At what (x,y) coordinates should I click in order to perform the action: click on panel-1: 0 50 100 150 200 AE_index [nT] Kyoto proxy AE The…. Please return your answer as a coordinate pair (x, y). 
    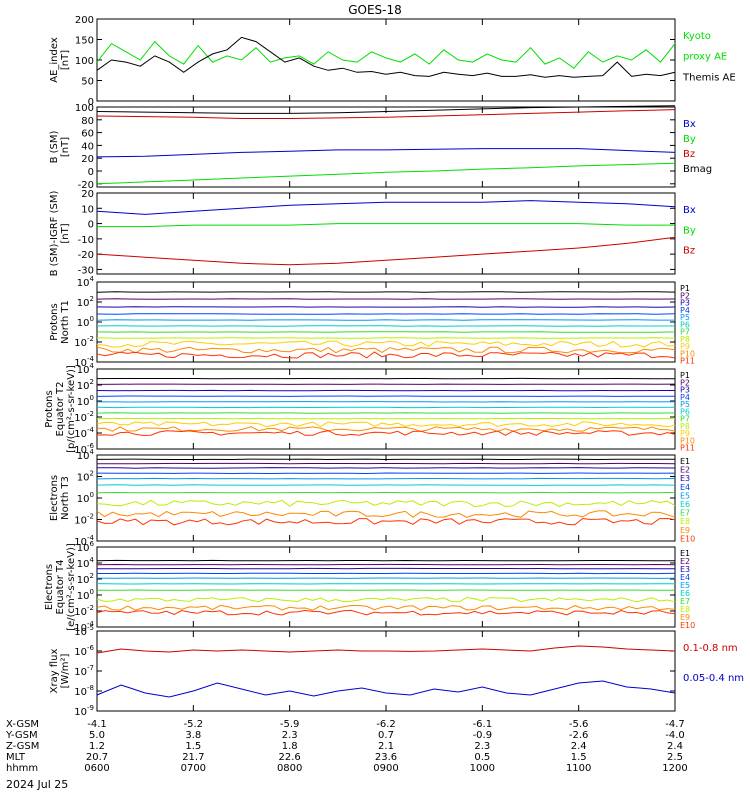
    Looking at the image, I should click on (392, 61).